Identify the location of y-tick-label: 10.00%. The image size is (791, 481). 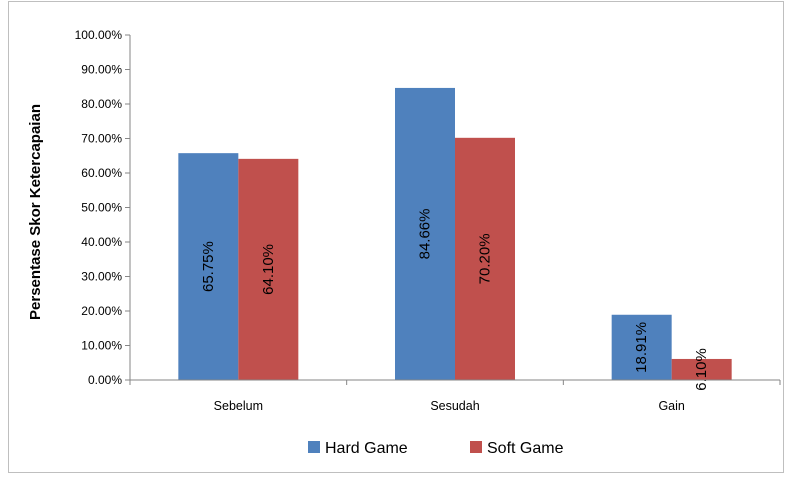
(101, 346).